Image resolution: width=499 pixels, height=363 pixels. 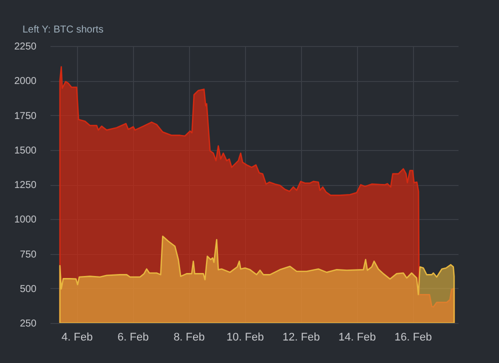 What do you see at coordinates (63, 30) in the screenshot?
I see `y-axis-title: Left Y: BTC shorts` at bounding box center [63, 30].